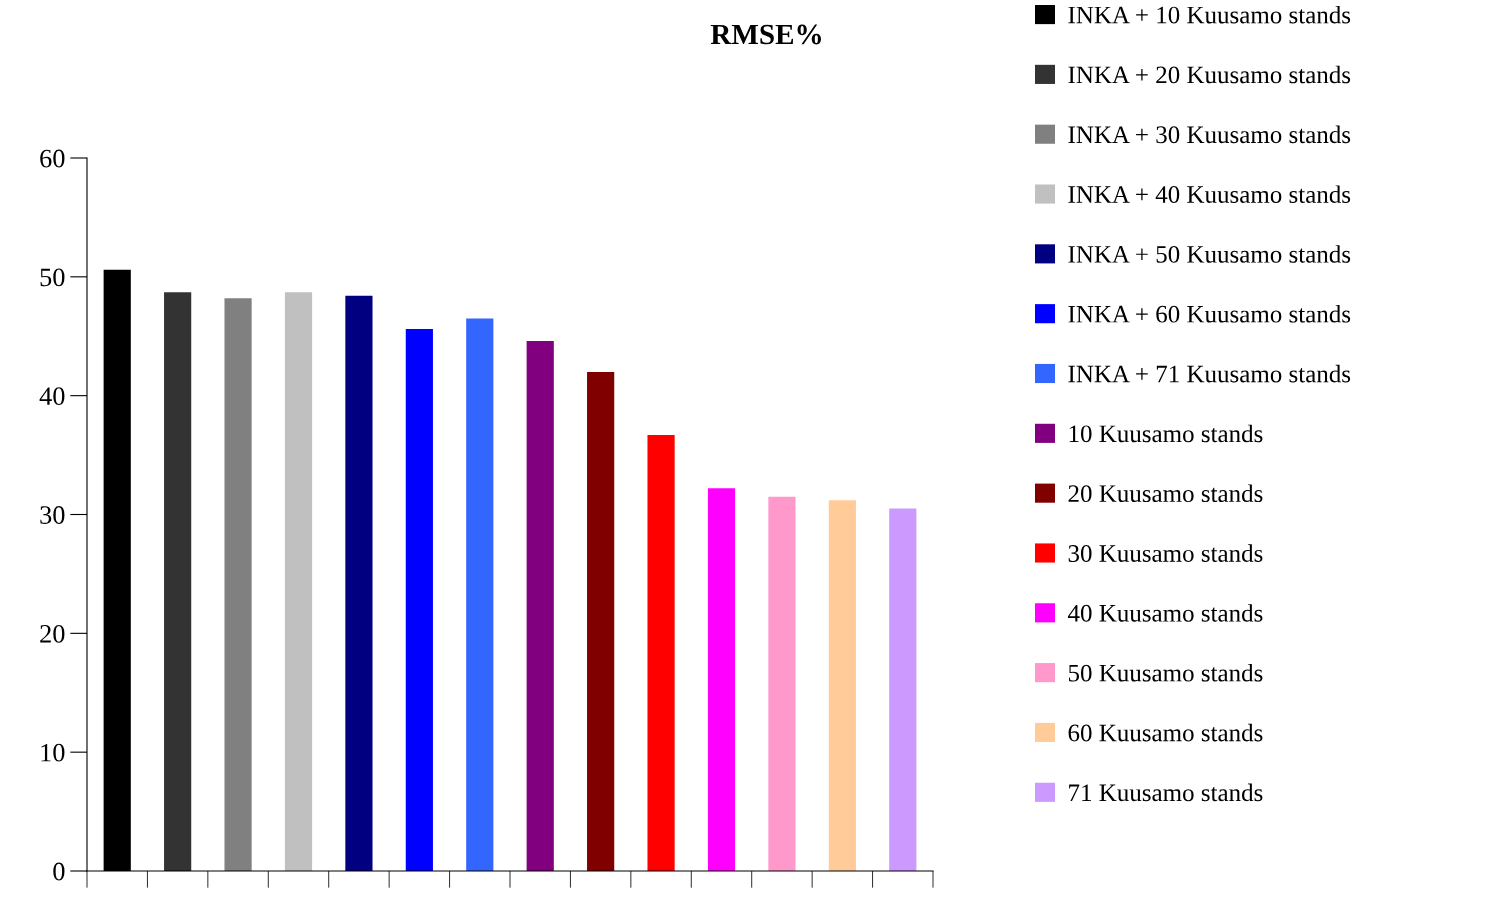 Image resolution: width=1506 pixels, height=923 pixels. I want to click on y-tick-label: 0, so click(59, 871).